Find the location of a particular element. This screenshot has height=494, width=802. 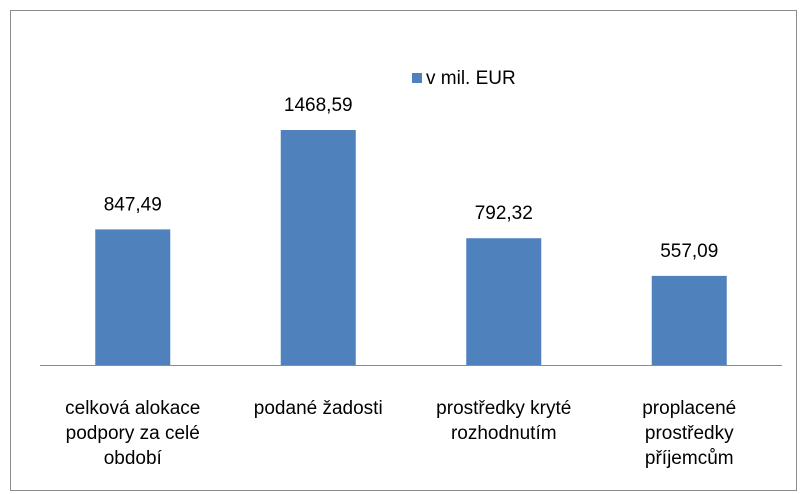

value-label: 557,09 is located at coordinates (689, 251).